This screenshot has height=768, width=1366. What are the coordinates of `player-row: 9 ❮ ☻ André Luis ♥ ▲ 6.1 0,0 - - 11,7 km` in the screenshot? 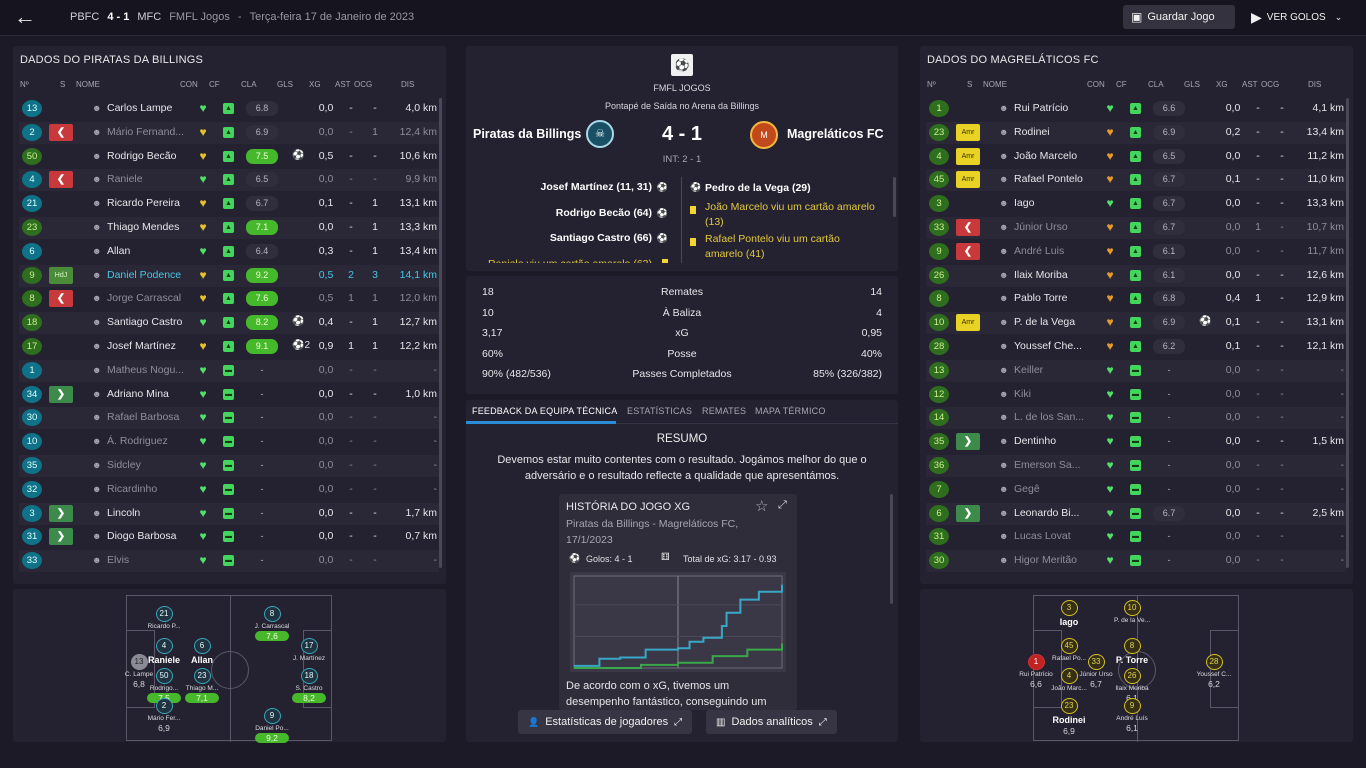 It's located at (1136, 252).